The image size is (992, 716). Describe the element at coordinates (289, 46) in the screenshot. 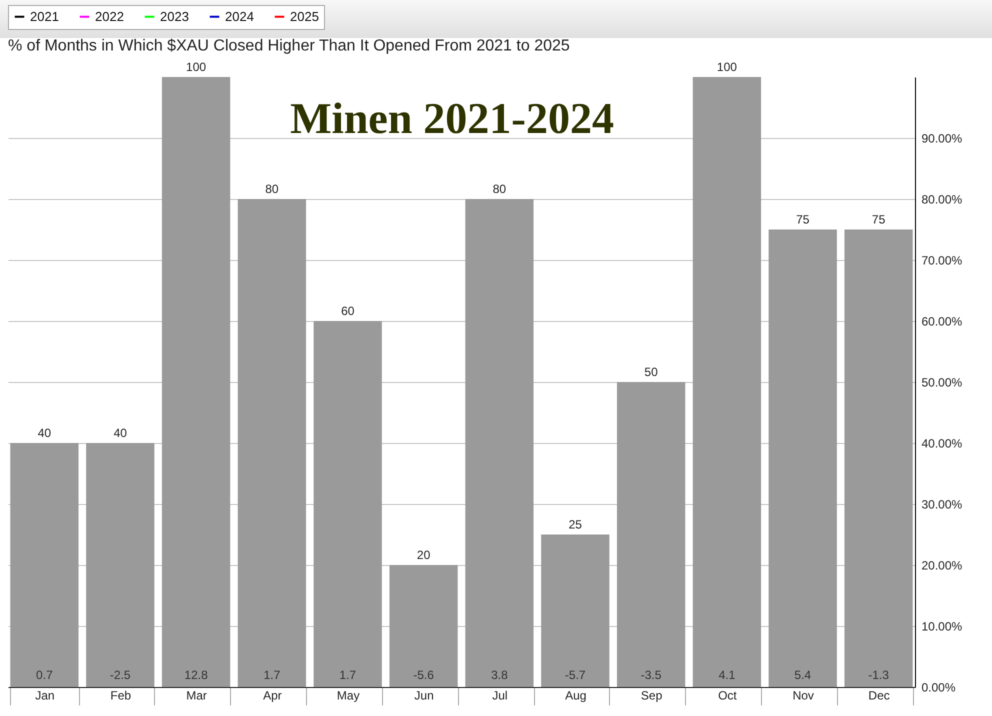

I see `chart-title: % of Months in Which $XAU Closed Higher Than It Opened From 2021 to 2025` at that location.